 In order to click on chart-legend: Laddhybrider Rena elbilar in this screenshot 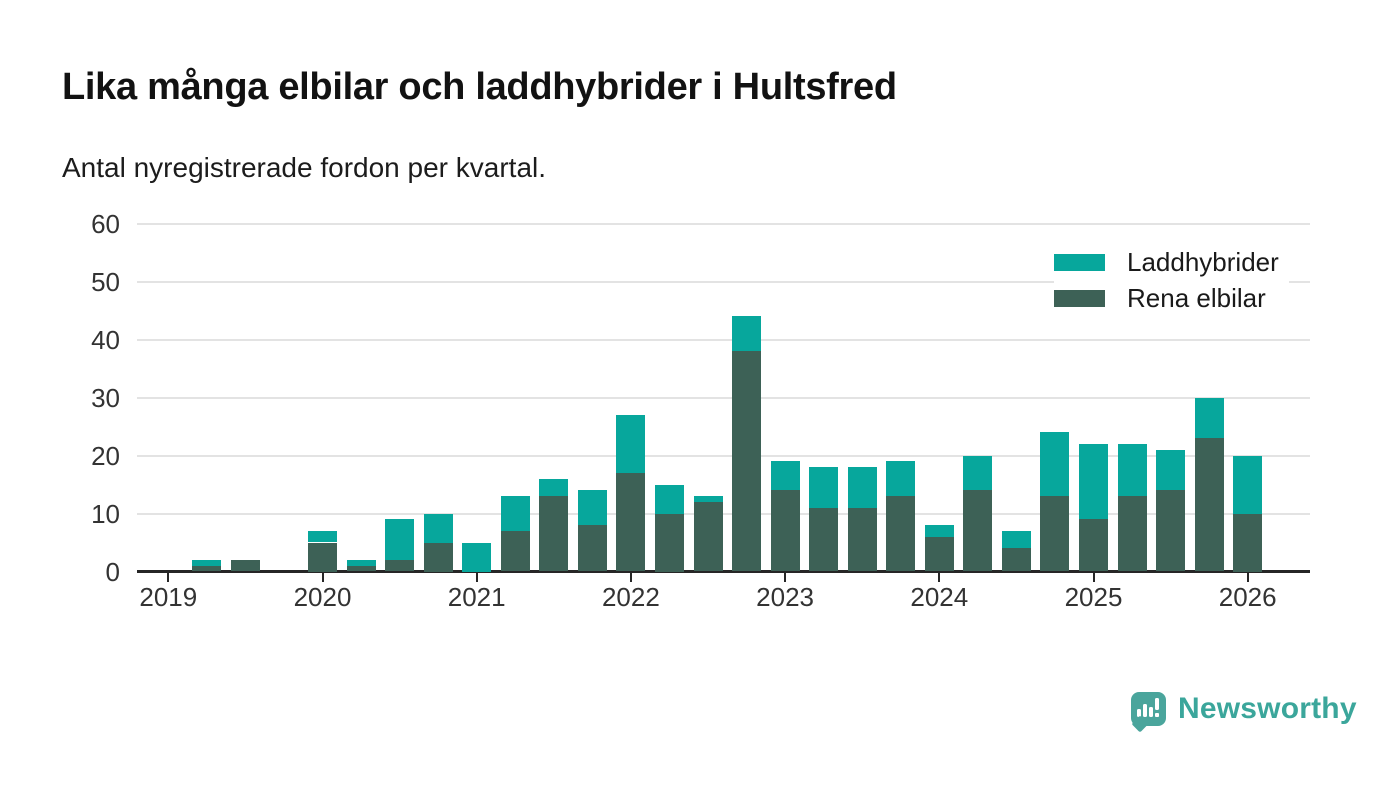, I will do `click(1171, 280)`.